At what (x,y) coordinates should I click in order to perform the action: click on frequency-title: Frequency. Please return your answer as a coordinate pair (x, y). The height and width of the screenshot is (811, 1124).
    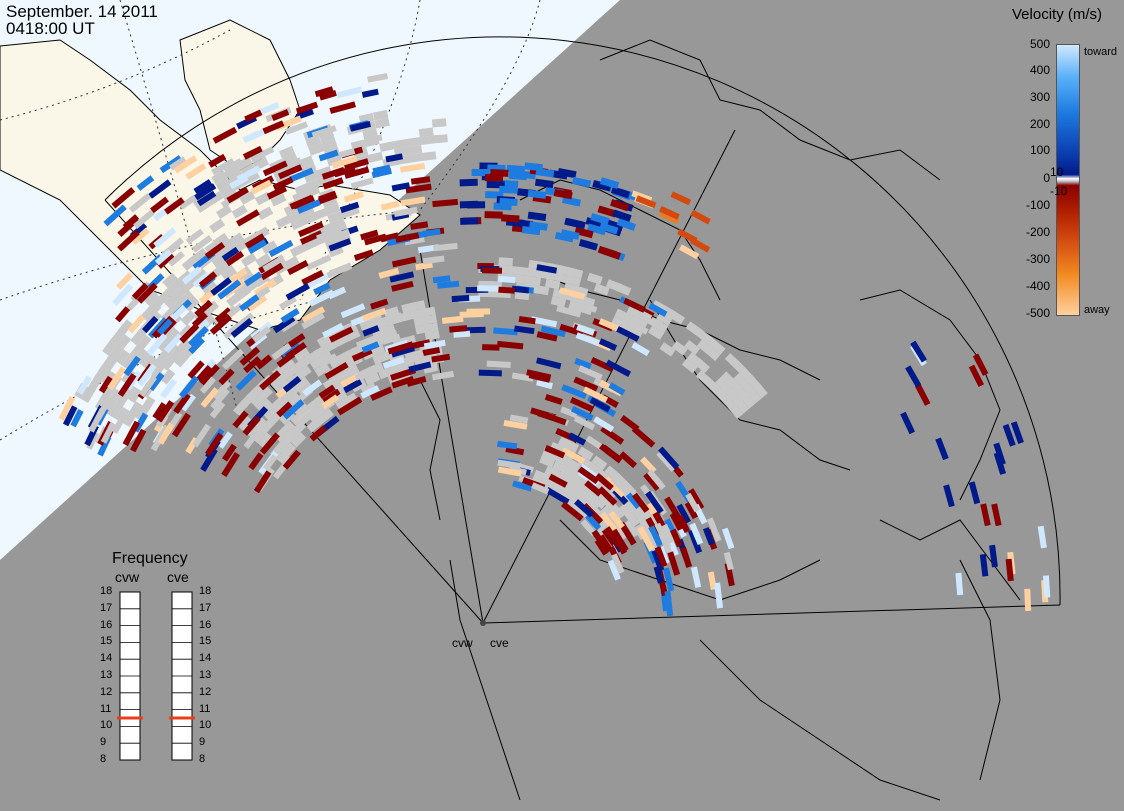
    Looking at the image, I should click on (150, 558).